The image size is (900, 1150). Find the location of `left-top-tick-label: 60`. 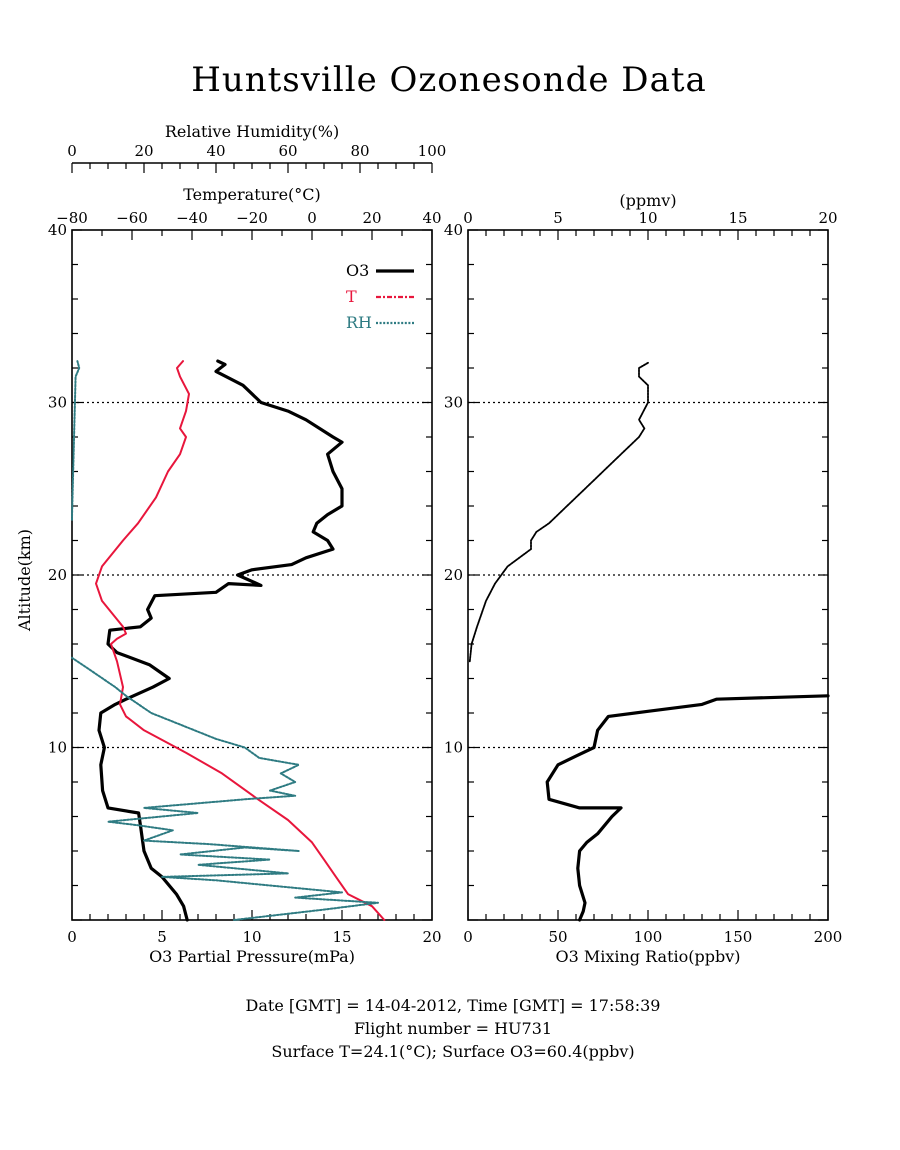

left-top-tick-label: 60 is located at coordinates (287, 151).